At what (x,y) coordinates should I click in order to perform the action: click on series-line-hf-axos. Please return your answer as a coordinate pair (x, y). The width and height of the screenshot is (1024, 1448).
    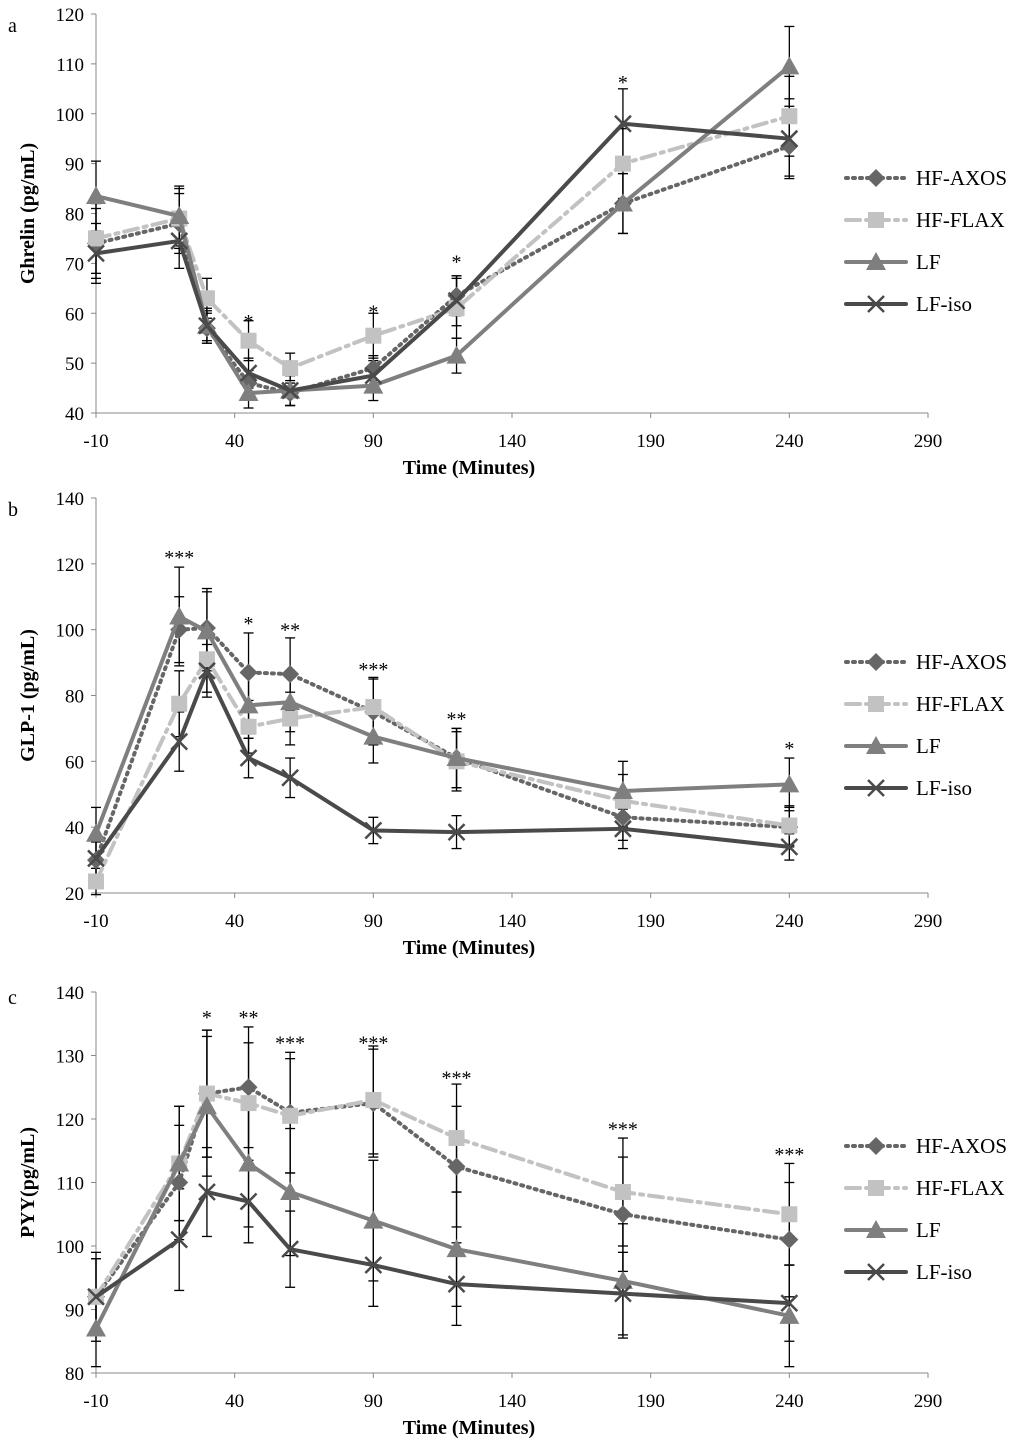
    Looking at the image, I should click on (443, 270).